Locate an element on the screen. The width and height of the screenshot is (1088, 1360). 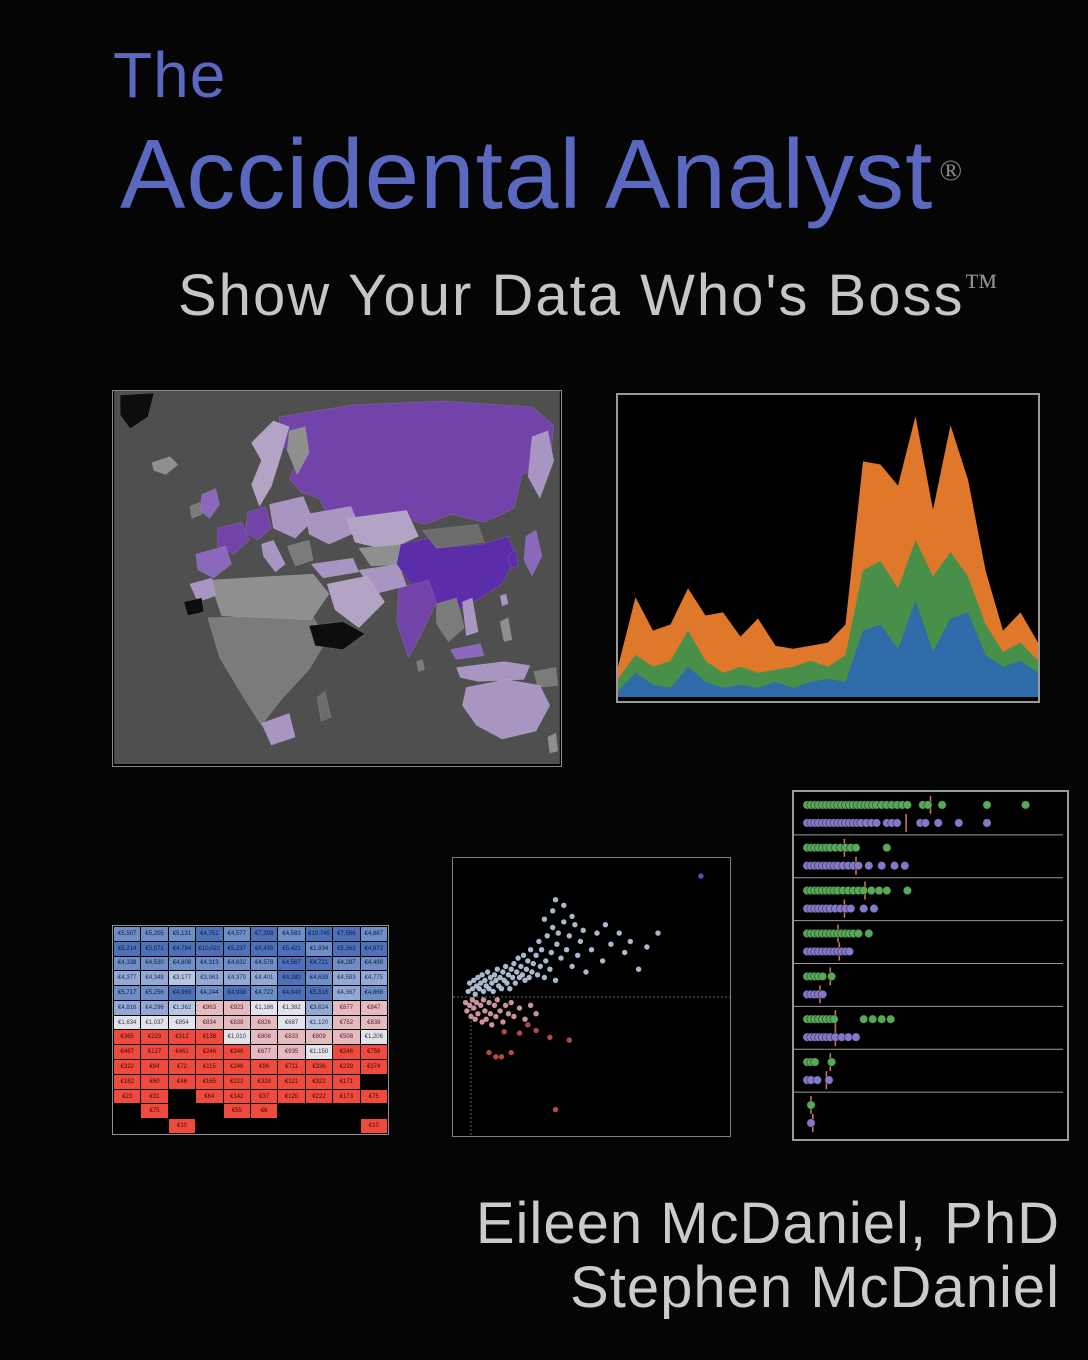
heat-cell: €246 is located at coordinates (209, 1052).